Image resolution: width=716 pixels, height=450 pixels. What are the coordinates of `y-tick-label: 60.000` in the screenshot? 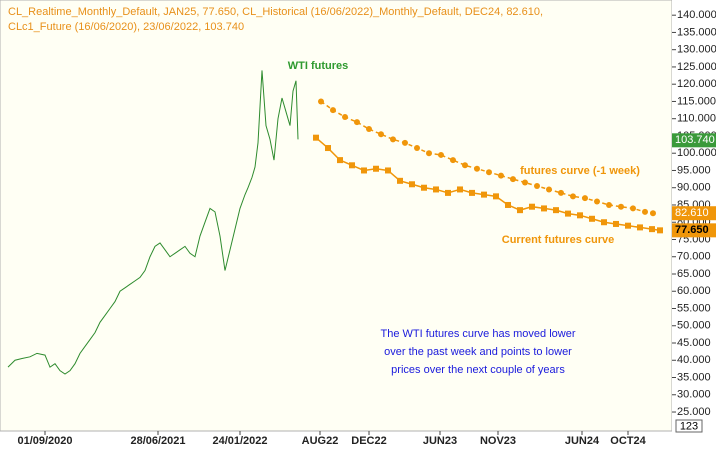 It's located at (694, 291).